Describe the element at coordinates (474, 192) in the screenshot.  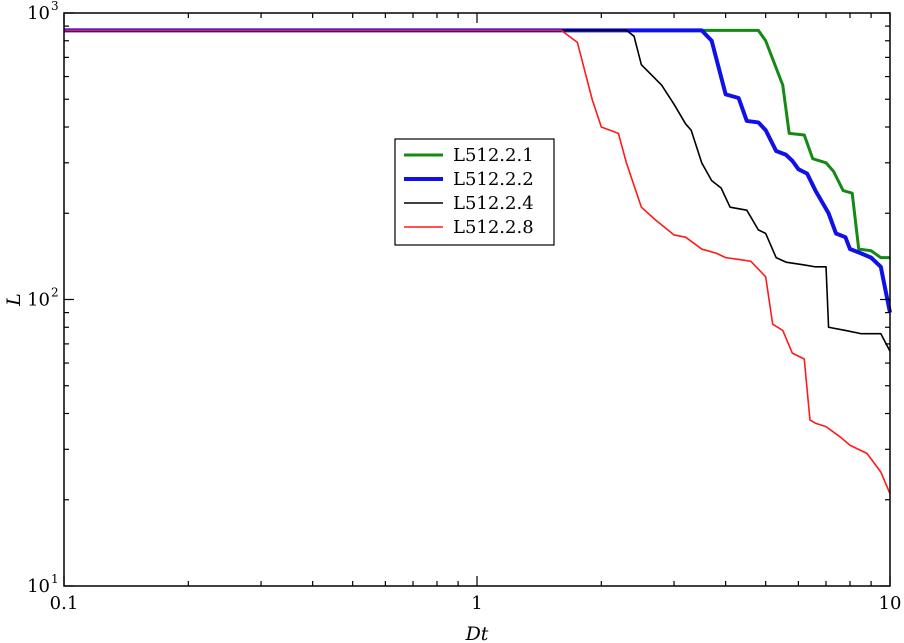
I see `legend: L512.2.1 L512.2.2 L512.2.4 L512.2.8` at that location.